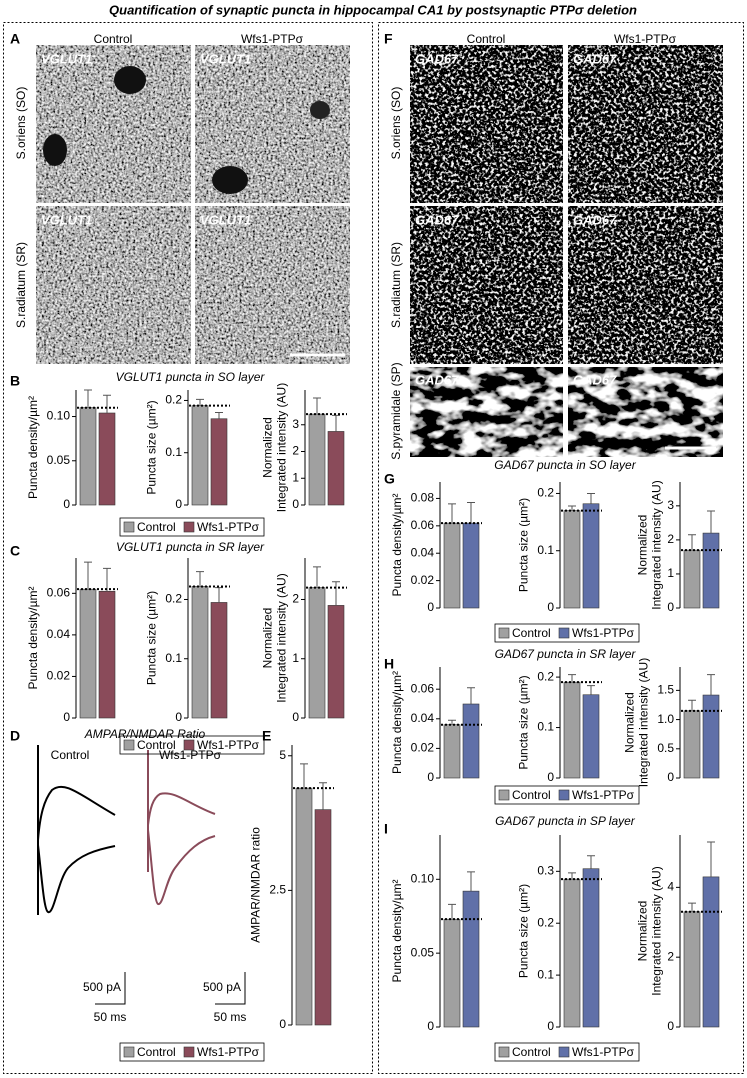 Image resolution: width=747 pixels, height=1078 pixels. I want to click on group-title: VGLUT1 puncta in SO layer, so click(191, 377).